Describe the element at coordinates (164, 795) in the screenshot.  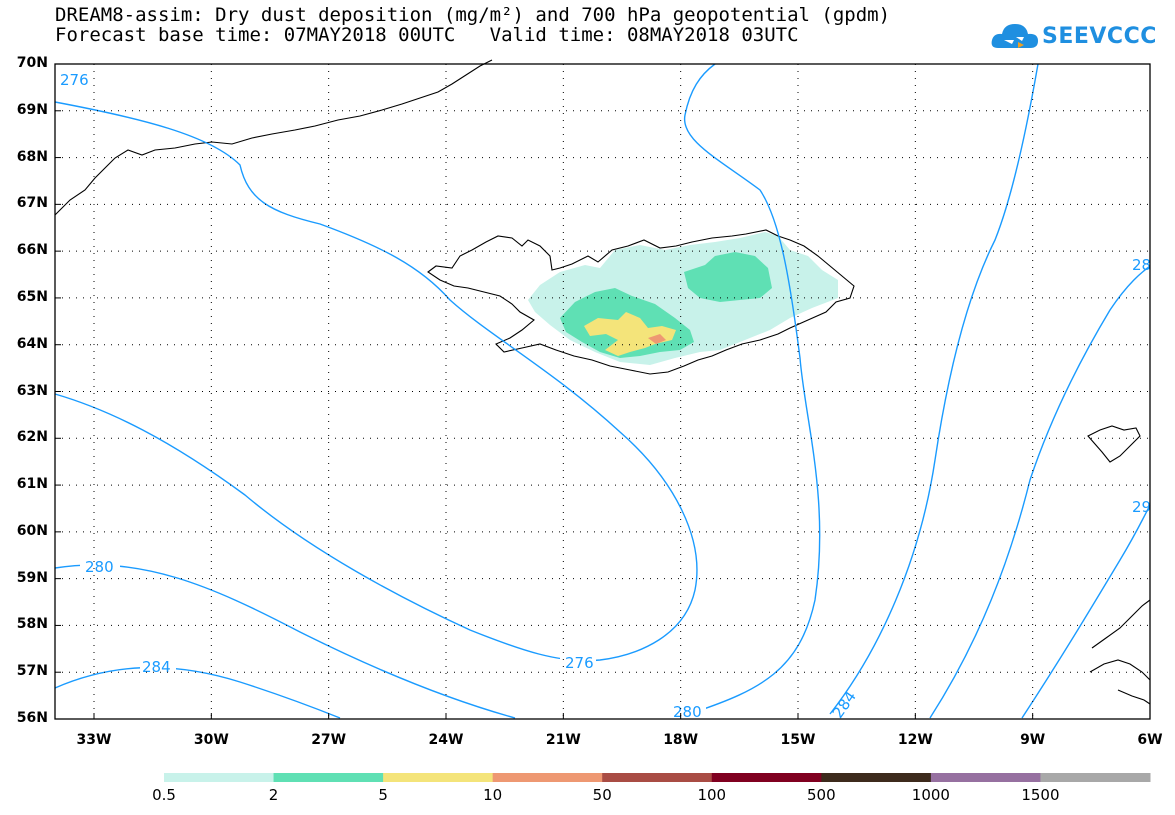
I see `colorbar-tick-label: 0.5` at that location.